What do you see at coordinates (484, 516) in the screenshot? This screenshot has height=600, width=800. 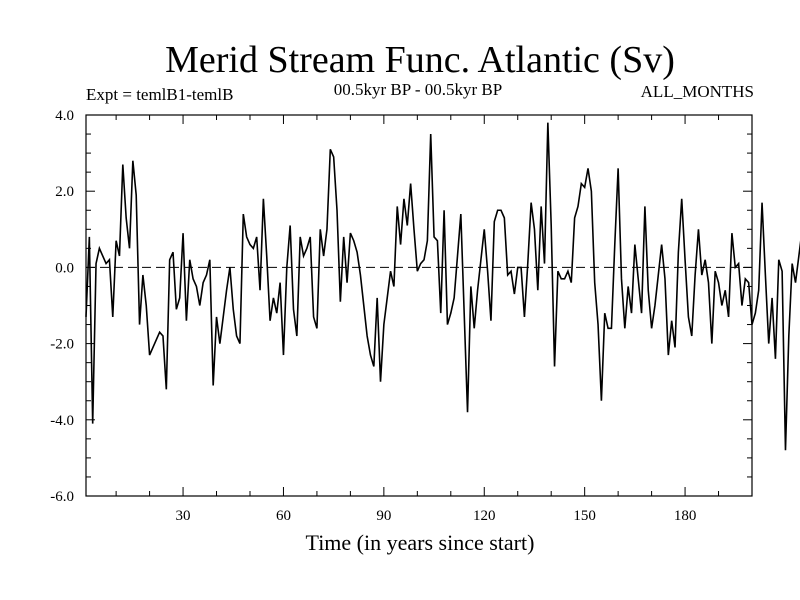 I see `x-tick-label: 120` at bounding box center [484, 516].